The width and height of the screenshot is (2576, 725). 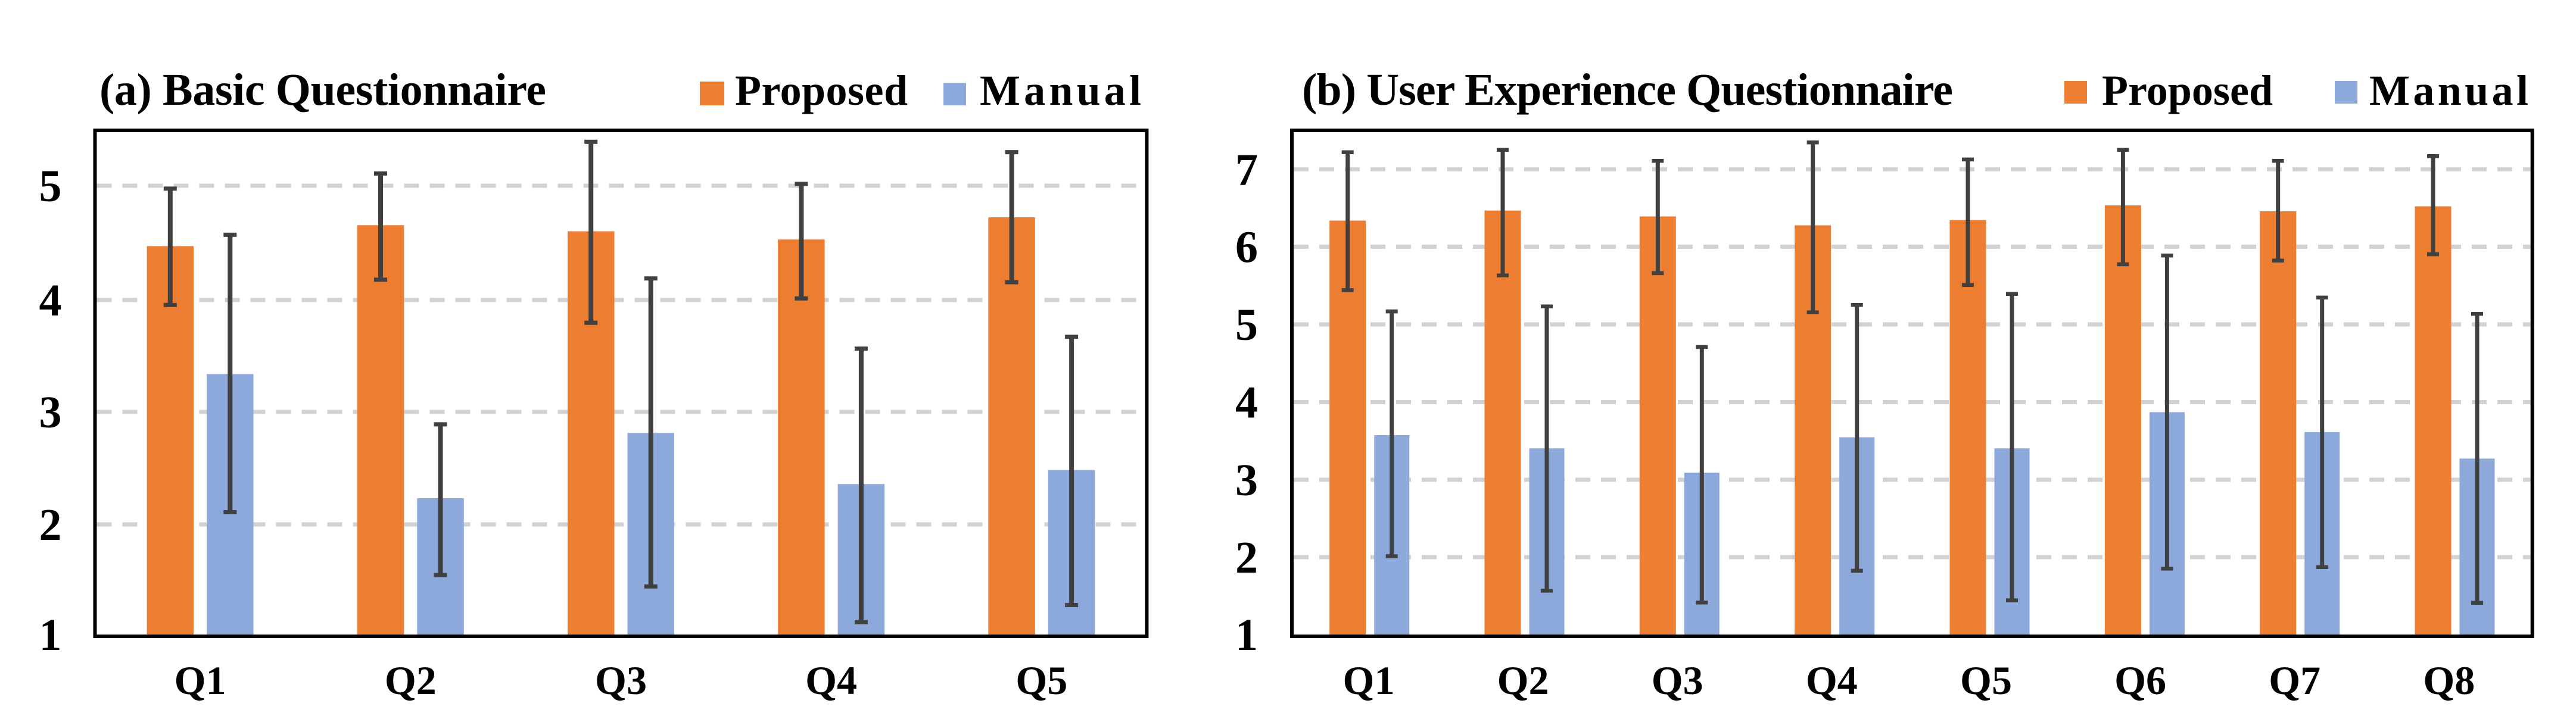 What do you see at coordinates (2294, 680) in the screenshot?
I see `svg-text: Q7` at bounding box center [2294, 680].